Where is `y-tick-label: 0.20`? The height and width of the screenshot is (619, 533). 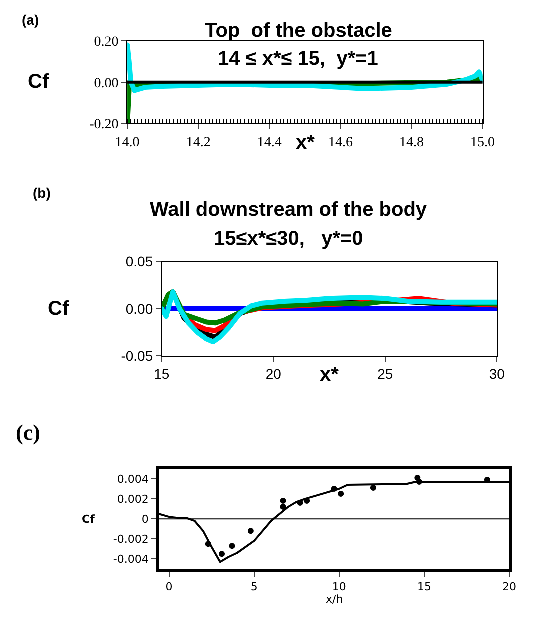 y-tick-label: 0.20 is located at coordinates (106, 42).